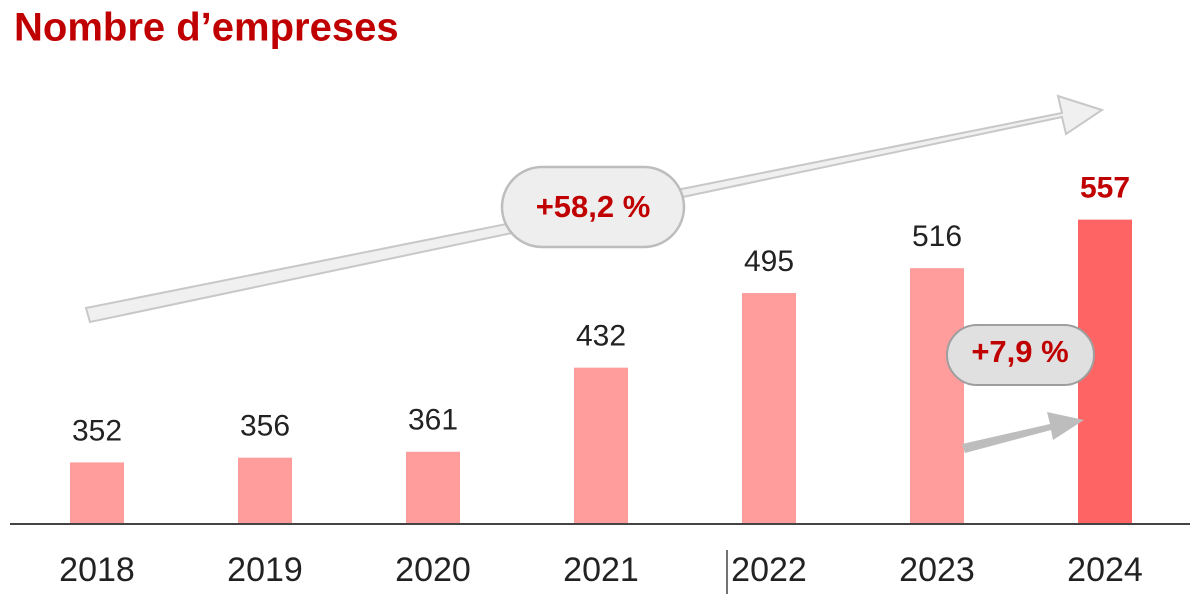 Image resolution: width=1200 pixels, height=607 pixels. I want to click on value-label: 495, so click(769, 261).